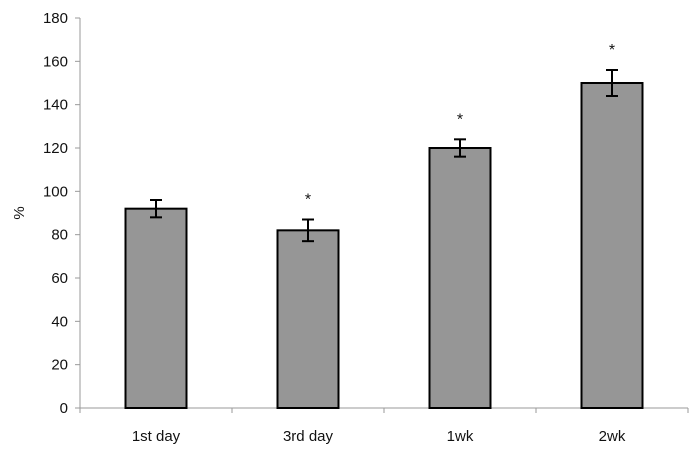  Describe the element at coordinates (59, 321) in the screenshot. I see `y-tick-label: 40` at that location.